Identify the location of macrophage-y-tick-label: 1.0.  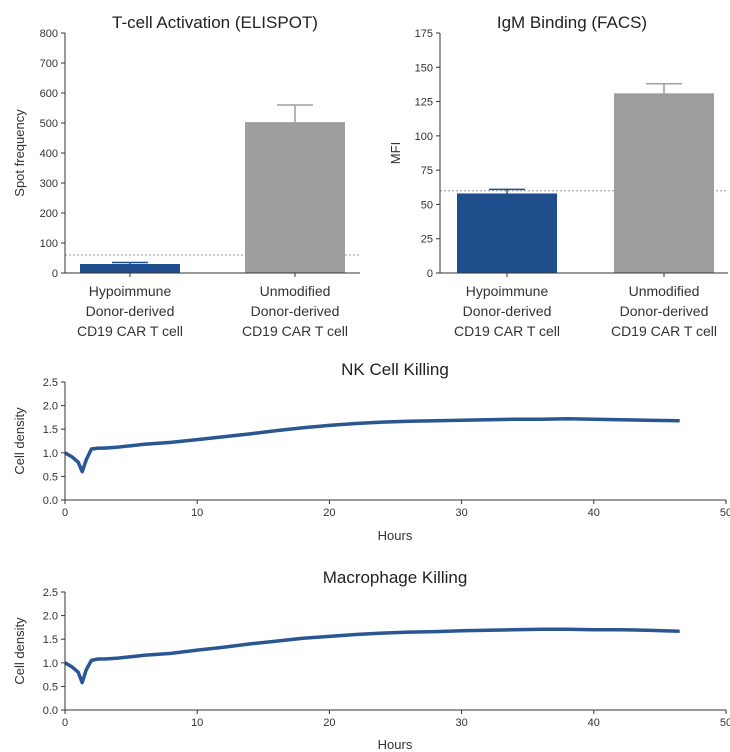
(50, 664).